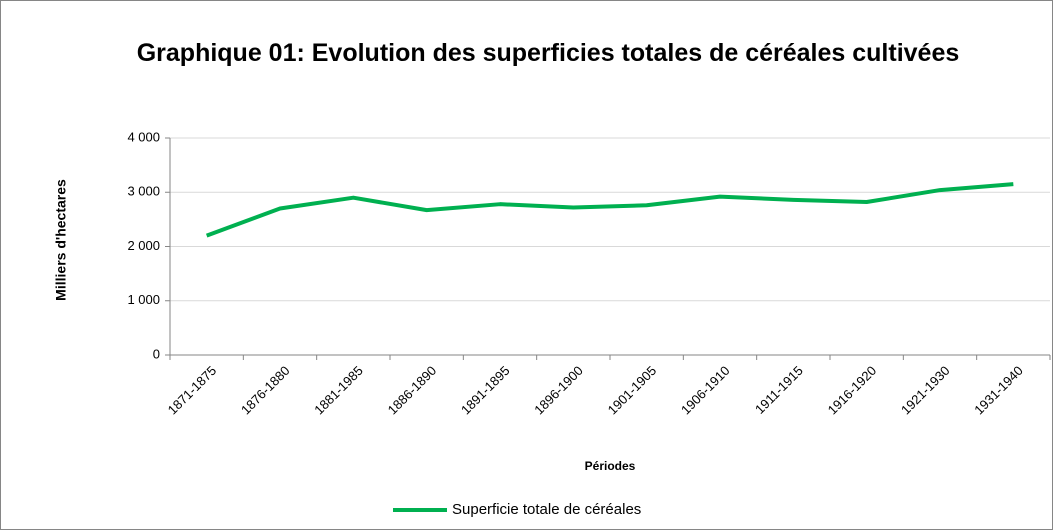  What do you see at coordinates (143, 136) in the screenshot?
I see `y-tick-label: 4 000` at bounding box center [143, 136].